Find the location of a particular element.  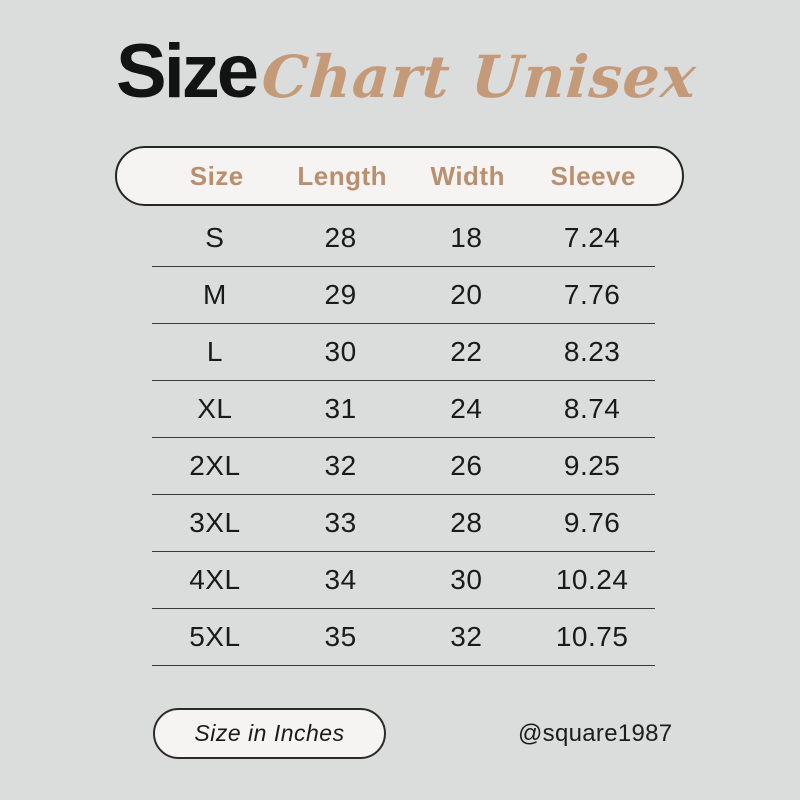

cell-length: 35 is located at coordinates (340, 636).